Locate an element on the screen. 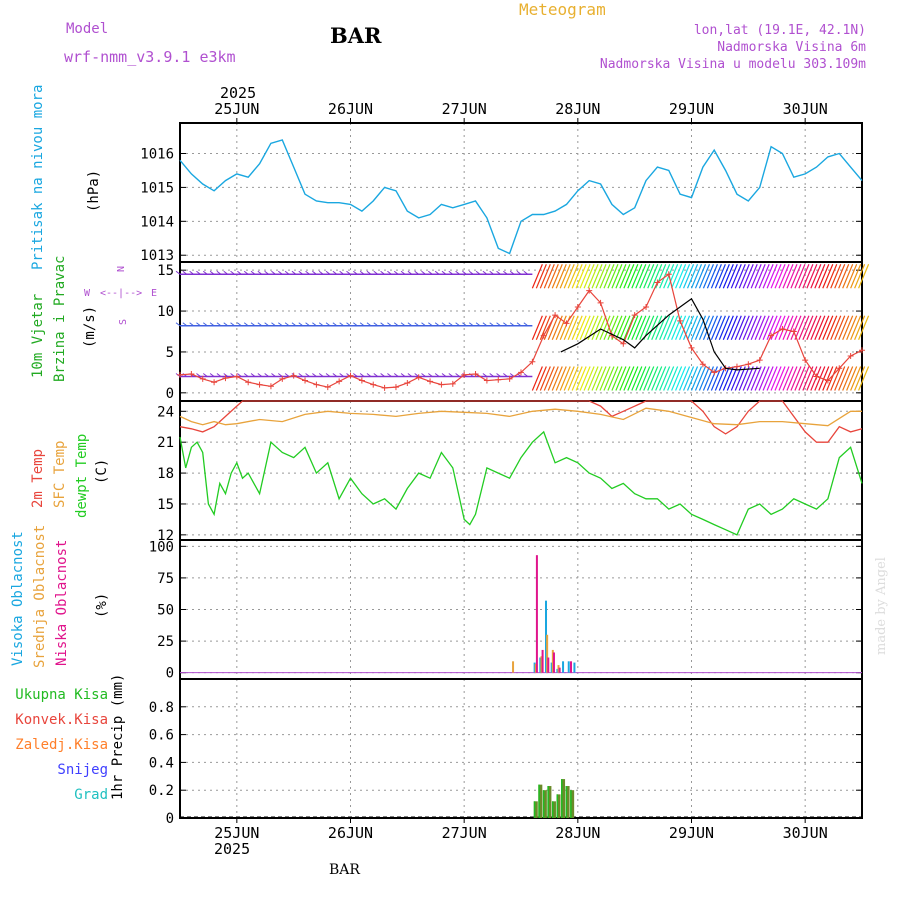  precip-legend-snow: Snijeg is located at coordinates (82, 770).